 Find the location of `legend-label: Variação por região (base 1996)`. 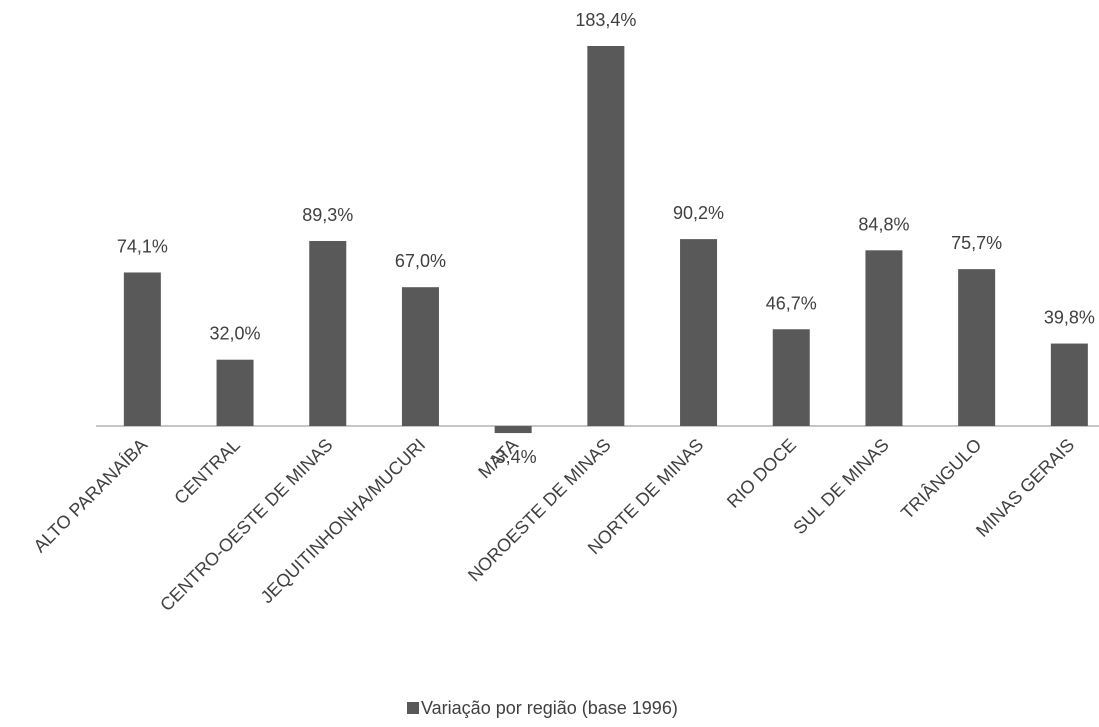

legend-label: Variação por região (base 1996) is located at coordinates (549, 708).